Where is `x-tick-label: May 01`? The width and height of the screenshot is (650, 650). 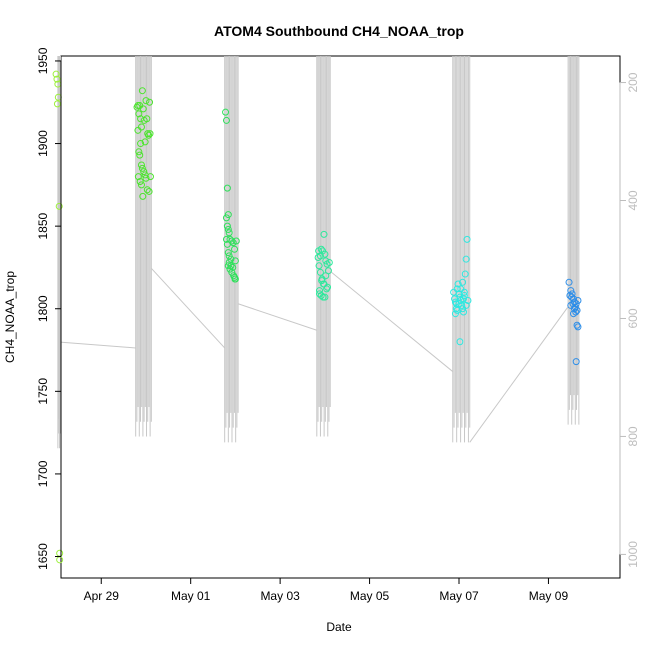 x-tick-label: May 01 is located at coordinates (191, 596).